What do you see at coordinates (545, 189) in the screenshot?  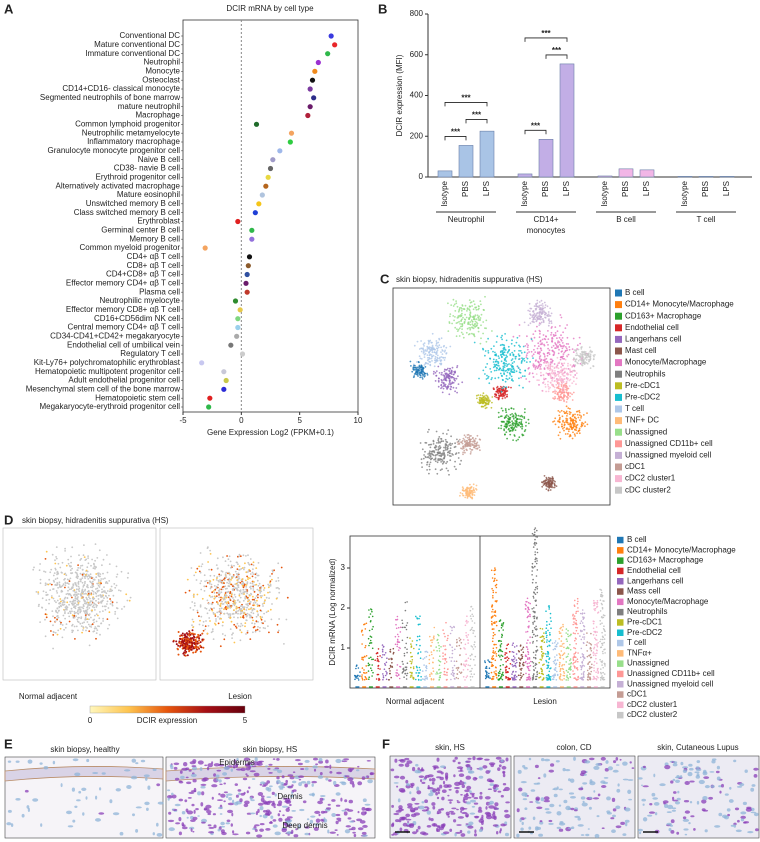 I see `bar-category-label: PBS` at bounding box center [545, 189].